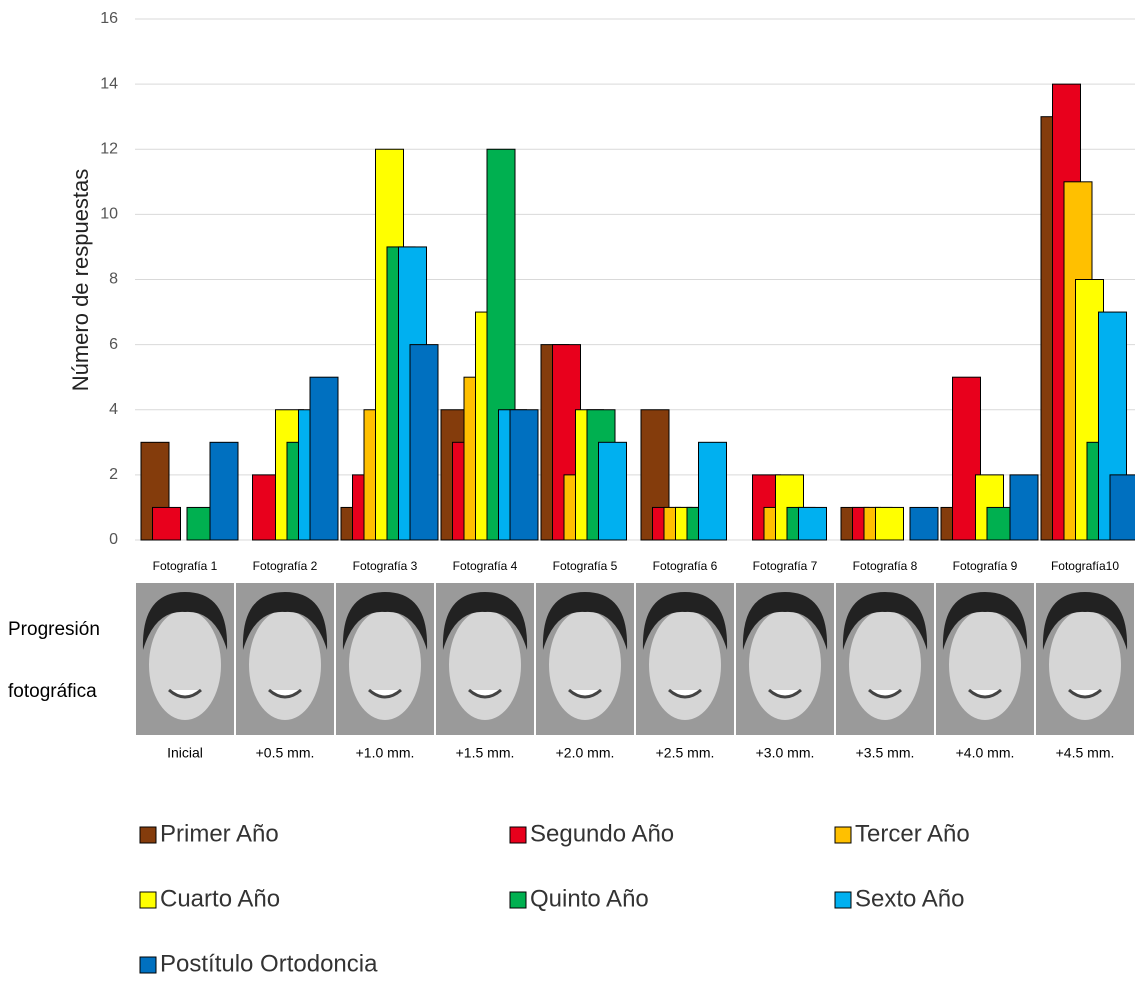  Describe the element at coordinates (602, 833) in the screenshot. I see `legend-label: Segundo Año` at that location.